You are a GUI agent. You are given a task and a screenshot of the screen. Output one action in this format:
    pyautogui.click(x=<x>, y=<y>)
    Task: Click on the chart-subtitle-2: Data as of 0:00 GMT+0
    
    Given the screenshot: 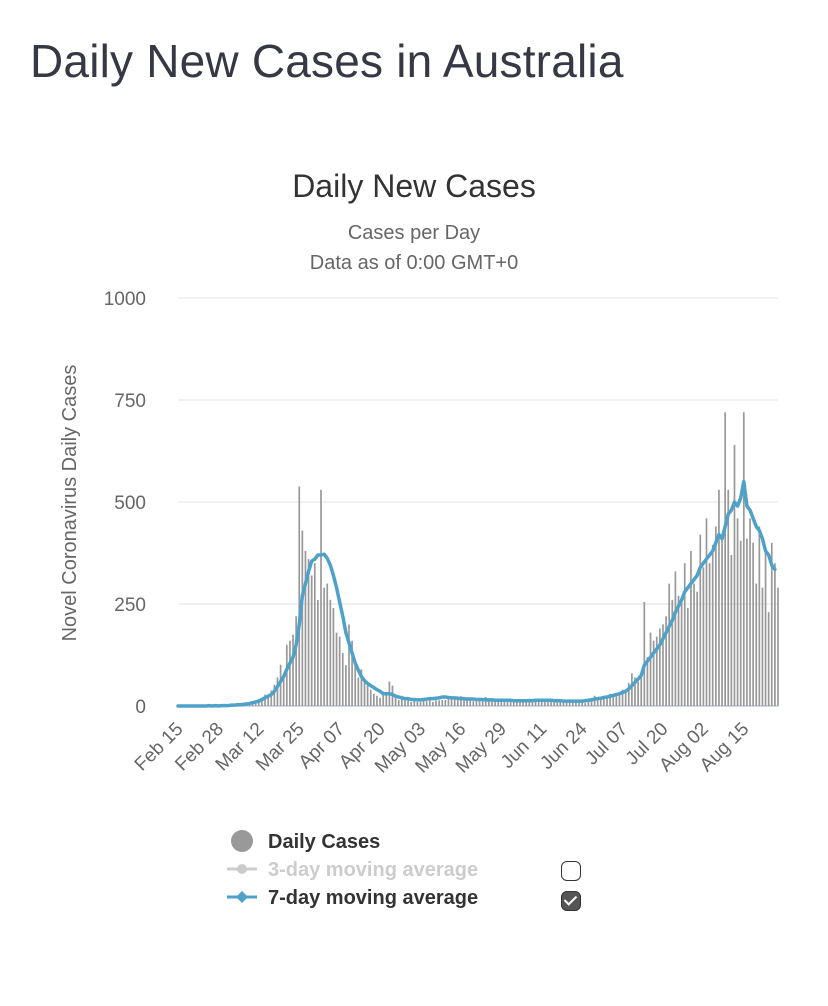 What is the action you would take?
    pyautogui.click(x=414, y=263)
    